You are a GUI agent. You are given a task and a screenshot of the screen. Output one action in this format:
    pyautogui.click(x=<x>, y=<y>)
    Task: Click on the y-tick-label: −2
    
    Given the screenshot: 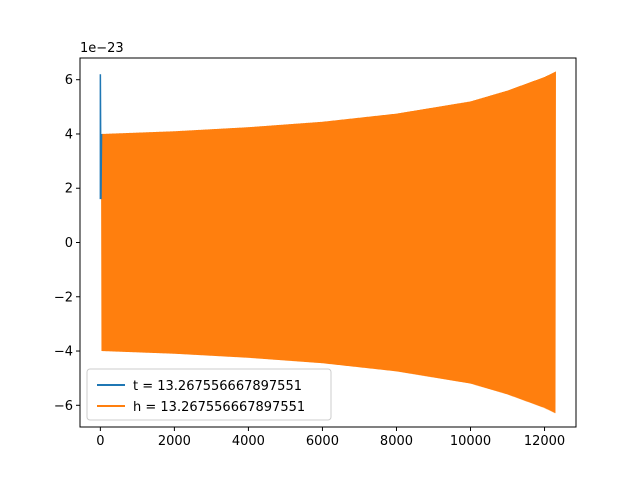 What is the action you would take?
    pyautogui.click(x=63, y=297)
    